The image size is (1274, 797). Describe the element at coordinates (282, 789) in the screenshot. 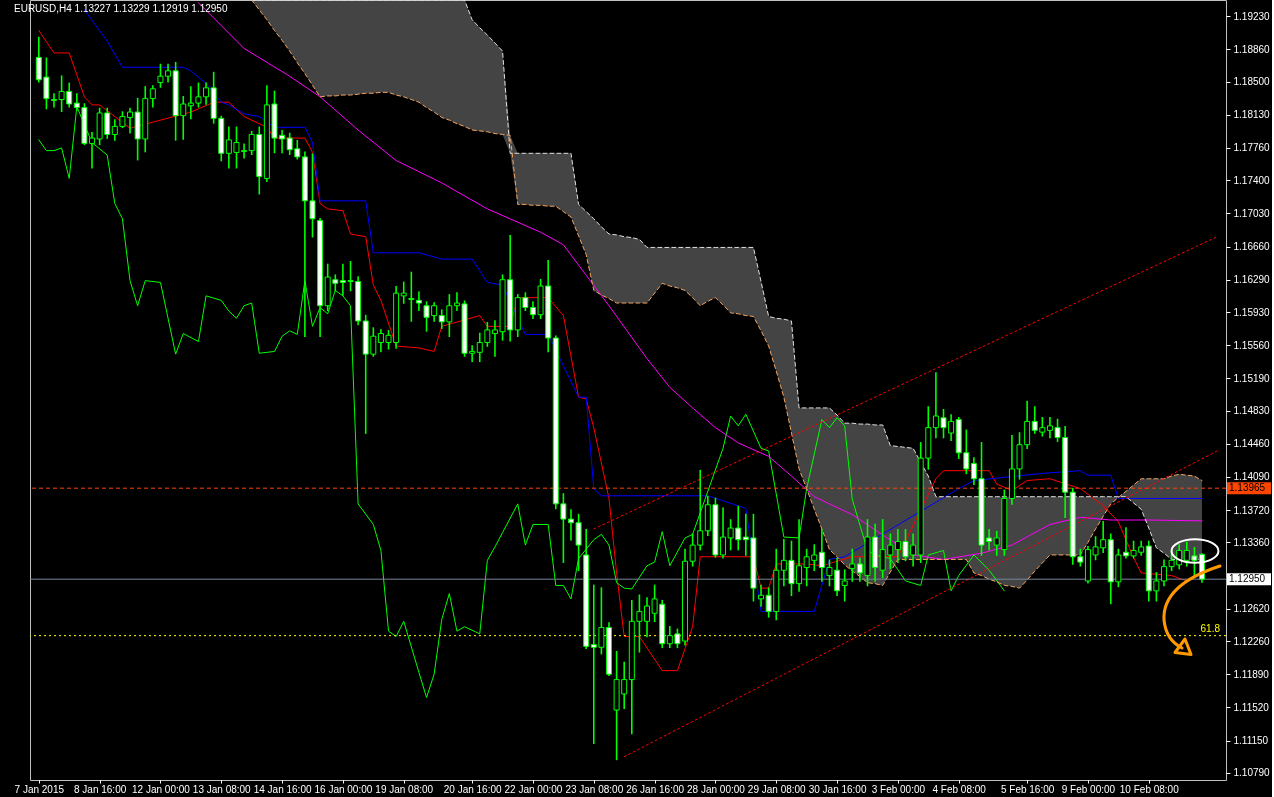

I see `x-tick-label: 14 Jan 16:00` at that location.